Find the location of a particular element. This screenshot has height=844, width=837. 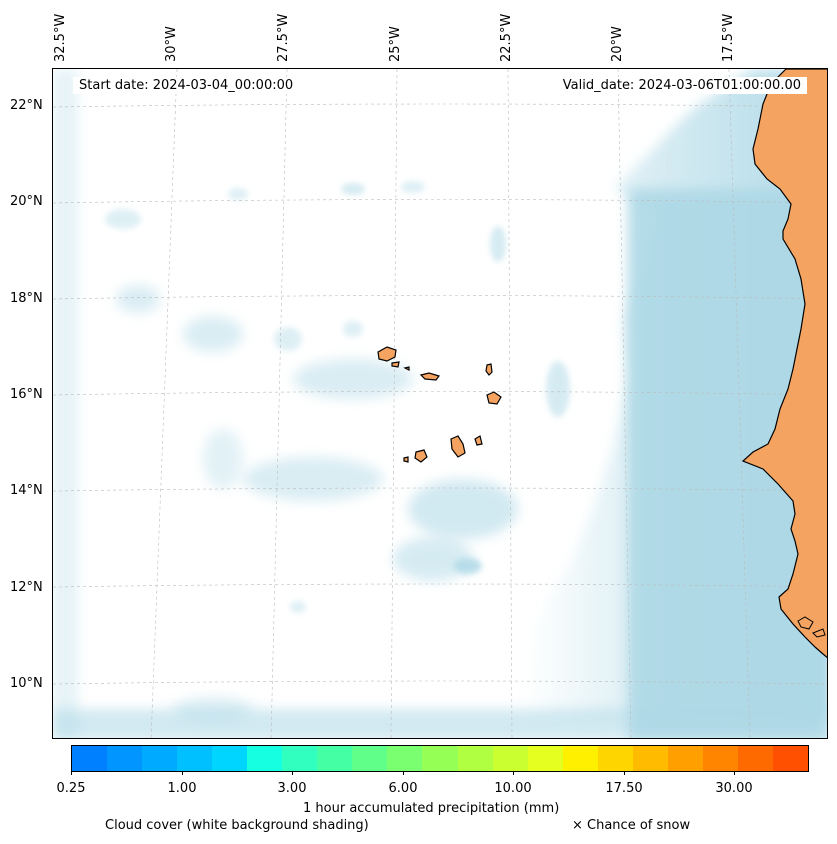

lat-label-18n: 18°N is located at coordinates (26, 298).